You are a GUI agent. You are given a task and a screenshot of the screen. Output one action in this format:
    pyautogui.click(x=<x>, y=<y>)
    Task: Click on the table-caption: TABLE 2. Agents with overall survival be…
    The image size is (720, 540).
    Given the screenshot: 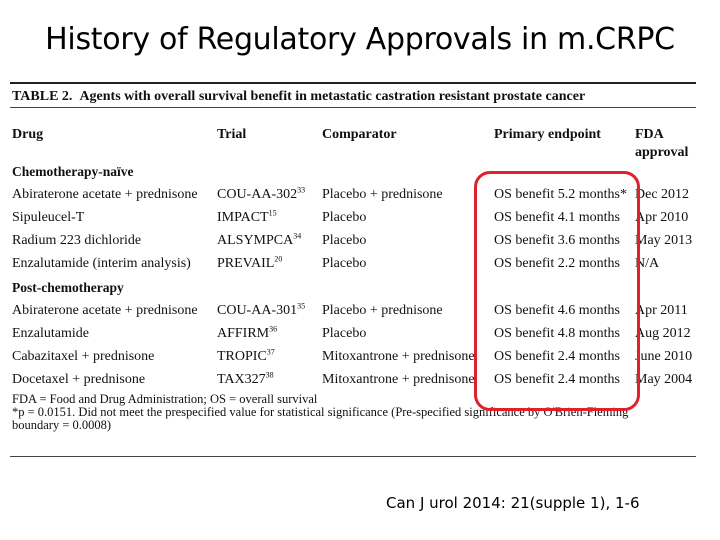 What is the action you would take?
    pyautogui.click(x=298, y=97)
    